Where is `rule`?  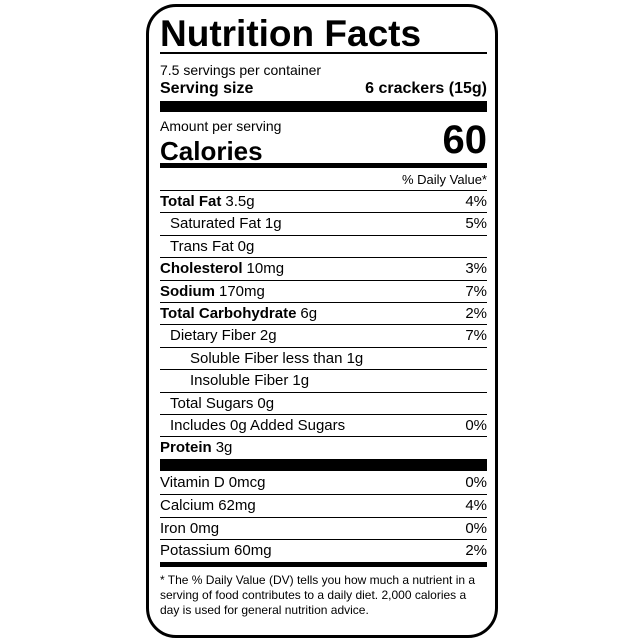
rule is located at coordinates (323, 53).